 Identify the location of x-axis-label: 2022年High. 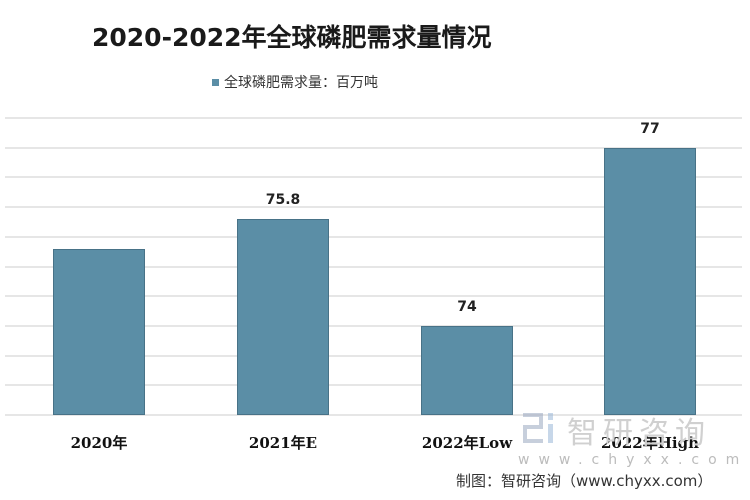
(649, 443).